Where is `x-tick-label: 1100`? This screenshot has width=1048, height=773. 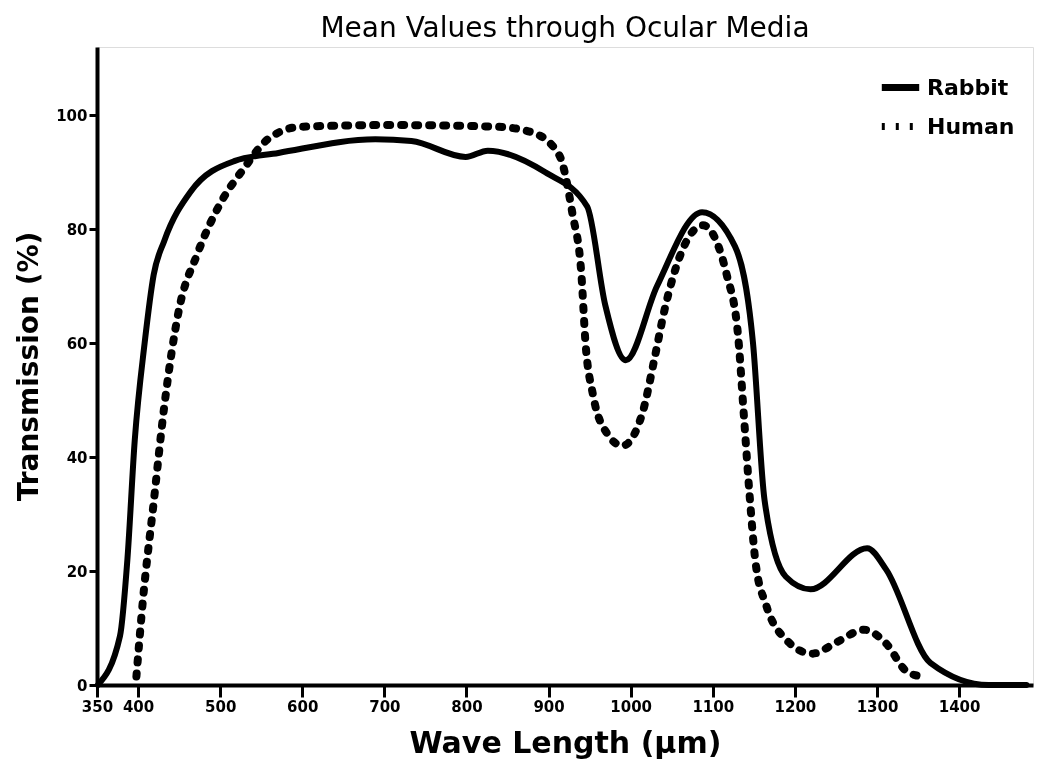
x-tick-label: 1100 is located at coordinates (713, 706).